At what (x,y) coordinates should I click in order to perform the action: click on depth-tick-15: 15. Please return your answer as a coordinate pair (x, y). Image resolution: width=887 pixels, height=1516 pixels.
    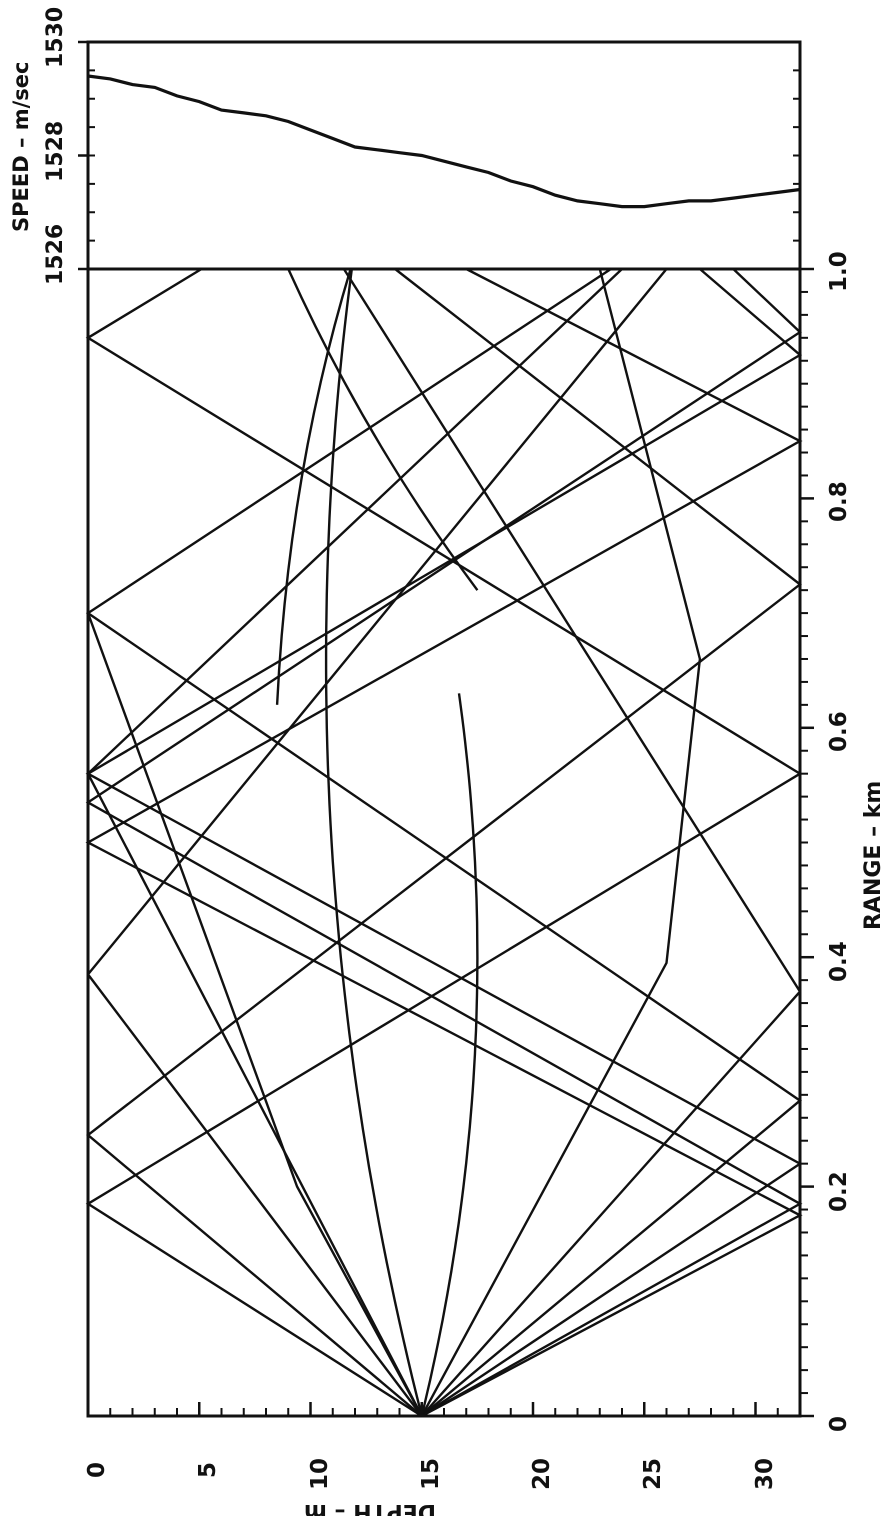
    Looking at the image, I should click on (431, 1474).